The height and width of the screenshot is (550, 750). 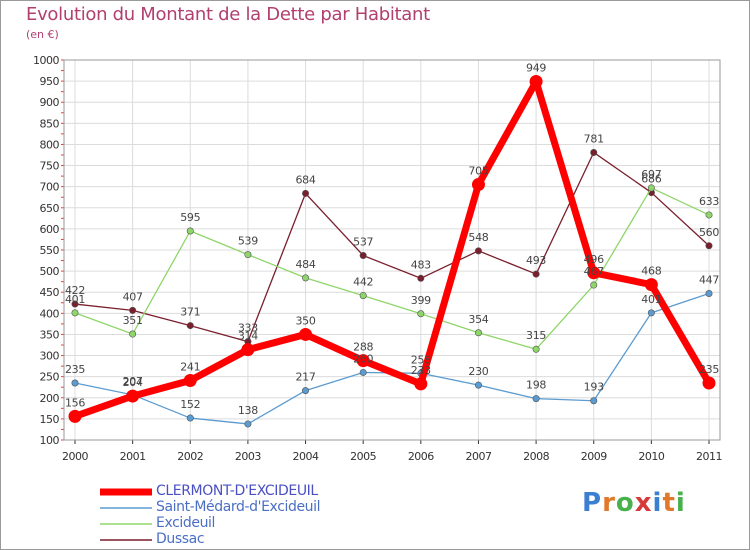 I want to click on data-label: 401, so click(x=651, y=299).